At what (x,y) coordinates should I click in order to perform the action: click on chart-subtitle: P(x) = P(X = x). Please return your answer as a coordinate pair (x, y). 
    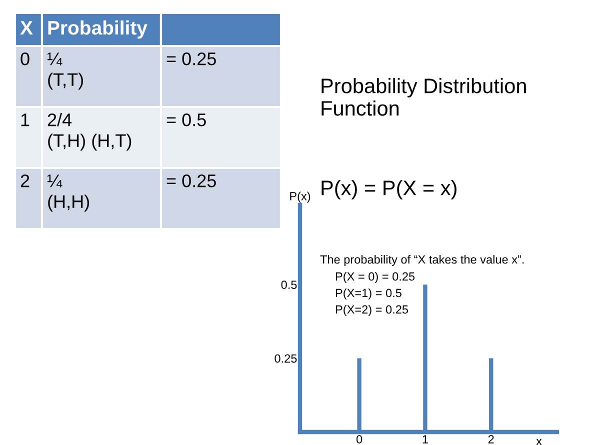
    Looking at the image, I should click on (389, 190).